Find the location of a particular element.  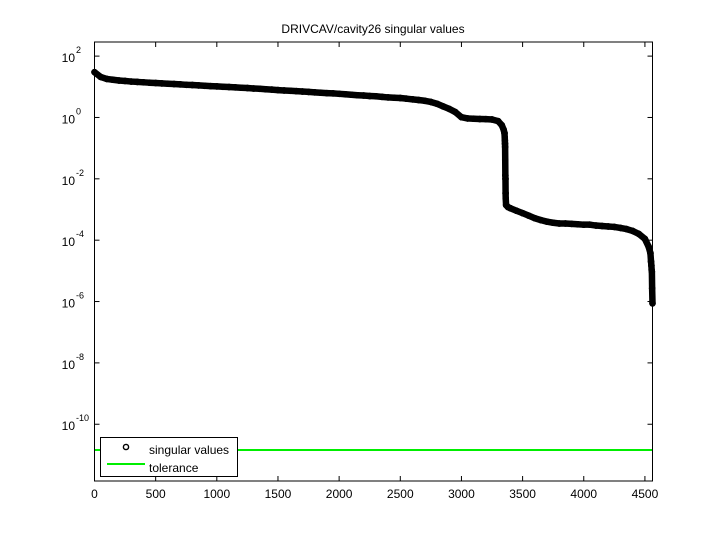

y-tick-exponent: -10 is located at coordinates (82, 418).